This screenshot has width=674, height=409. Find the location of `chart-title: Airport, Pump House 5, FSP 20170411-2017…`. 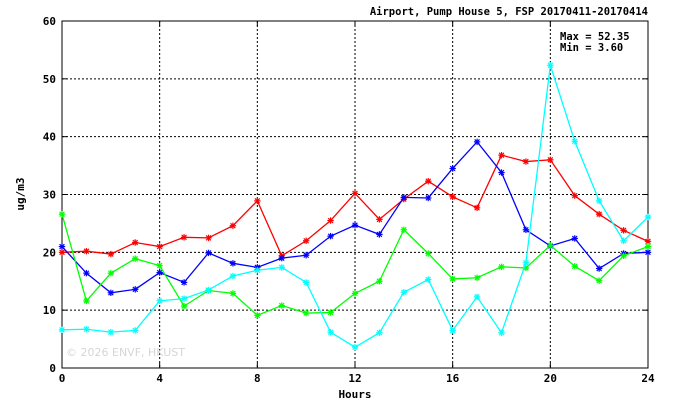

chart-title: Airport, Pump House 5, FSP 20170411-2017… is located at coordinates (509, 12).